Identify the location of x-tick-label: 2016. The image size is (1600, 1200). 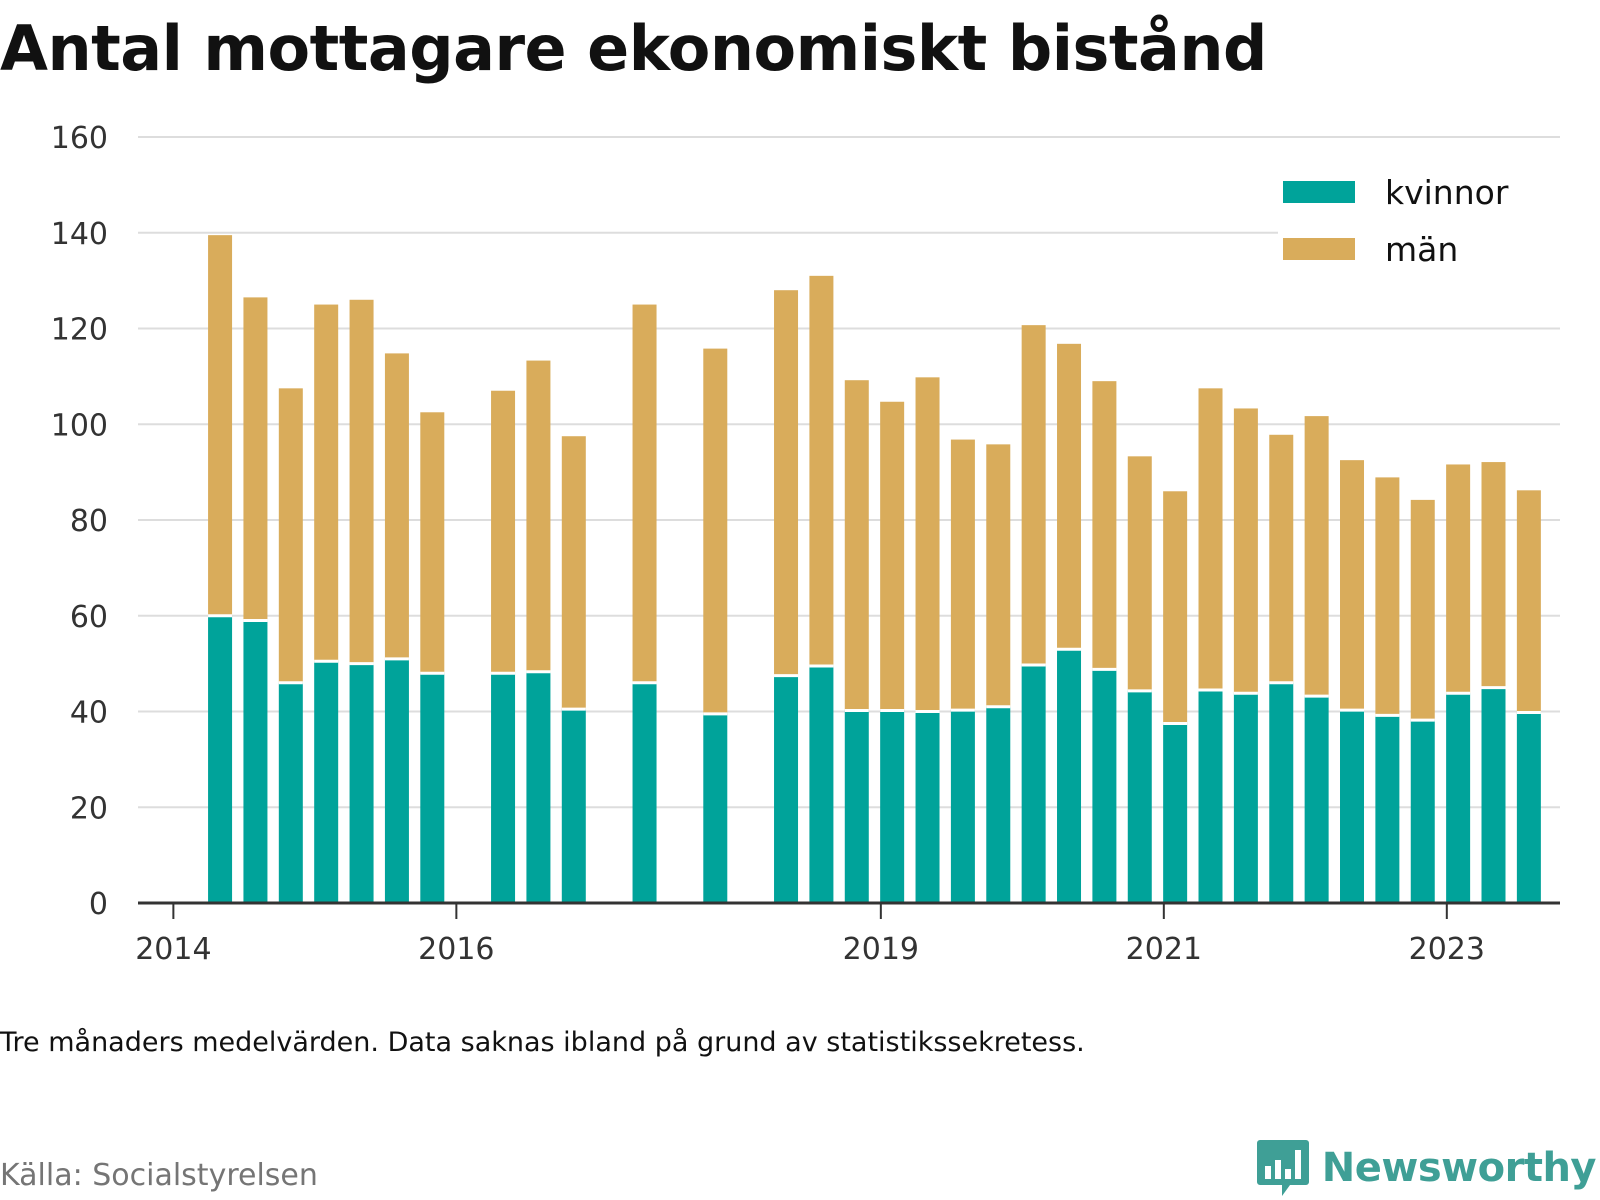
(456, 949).